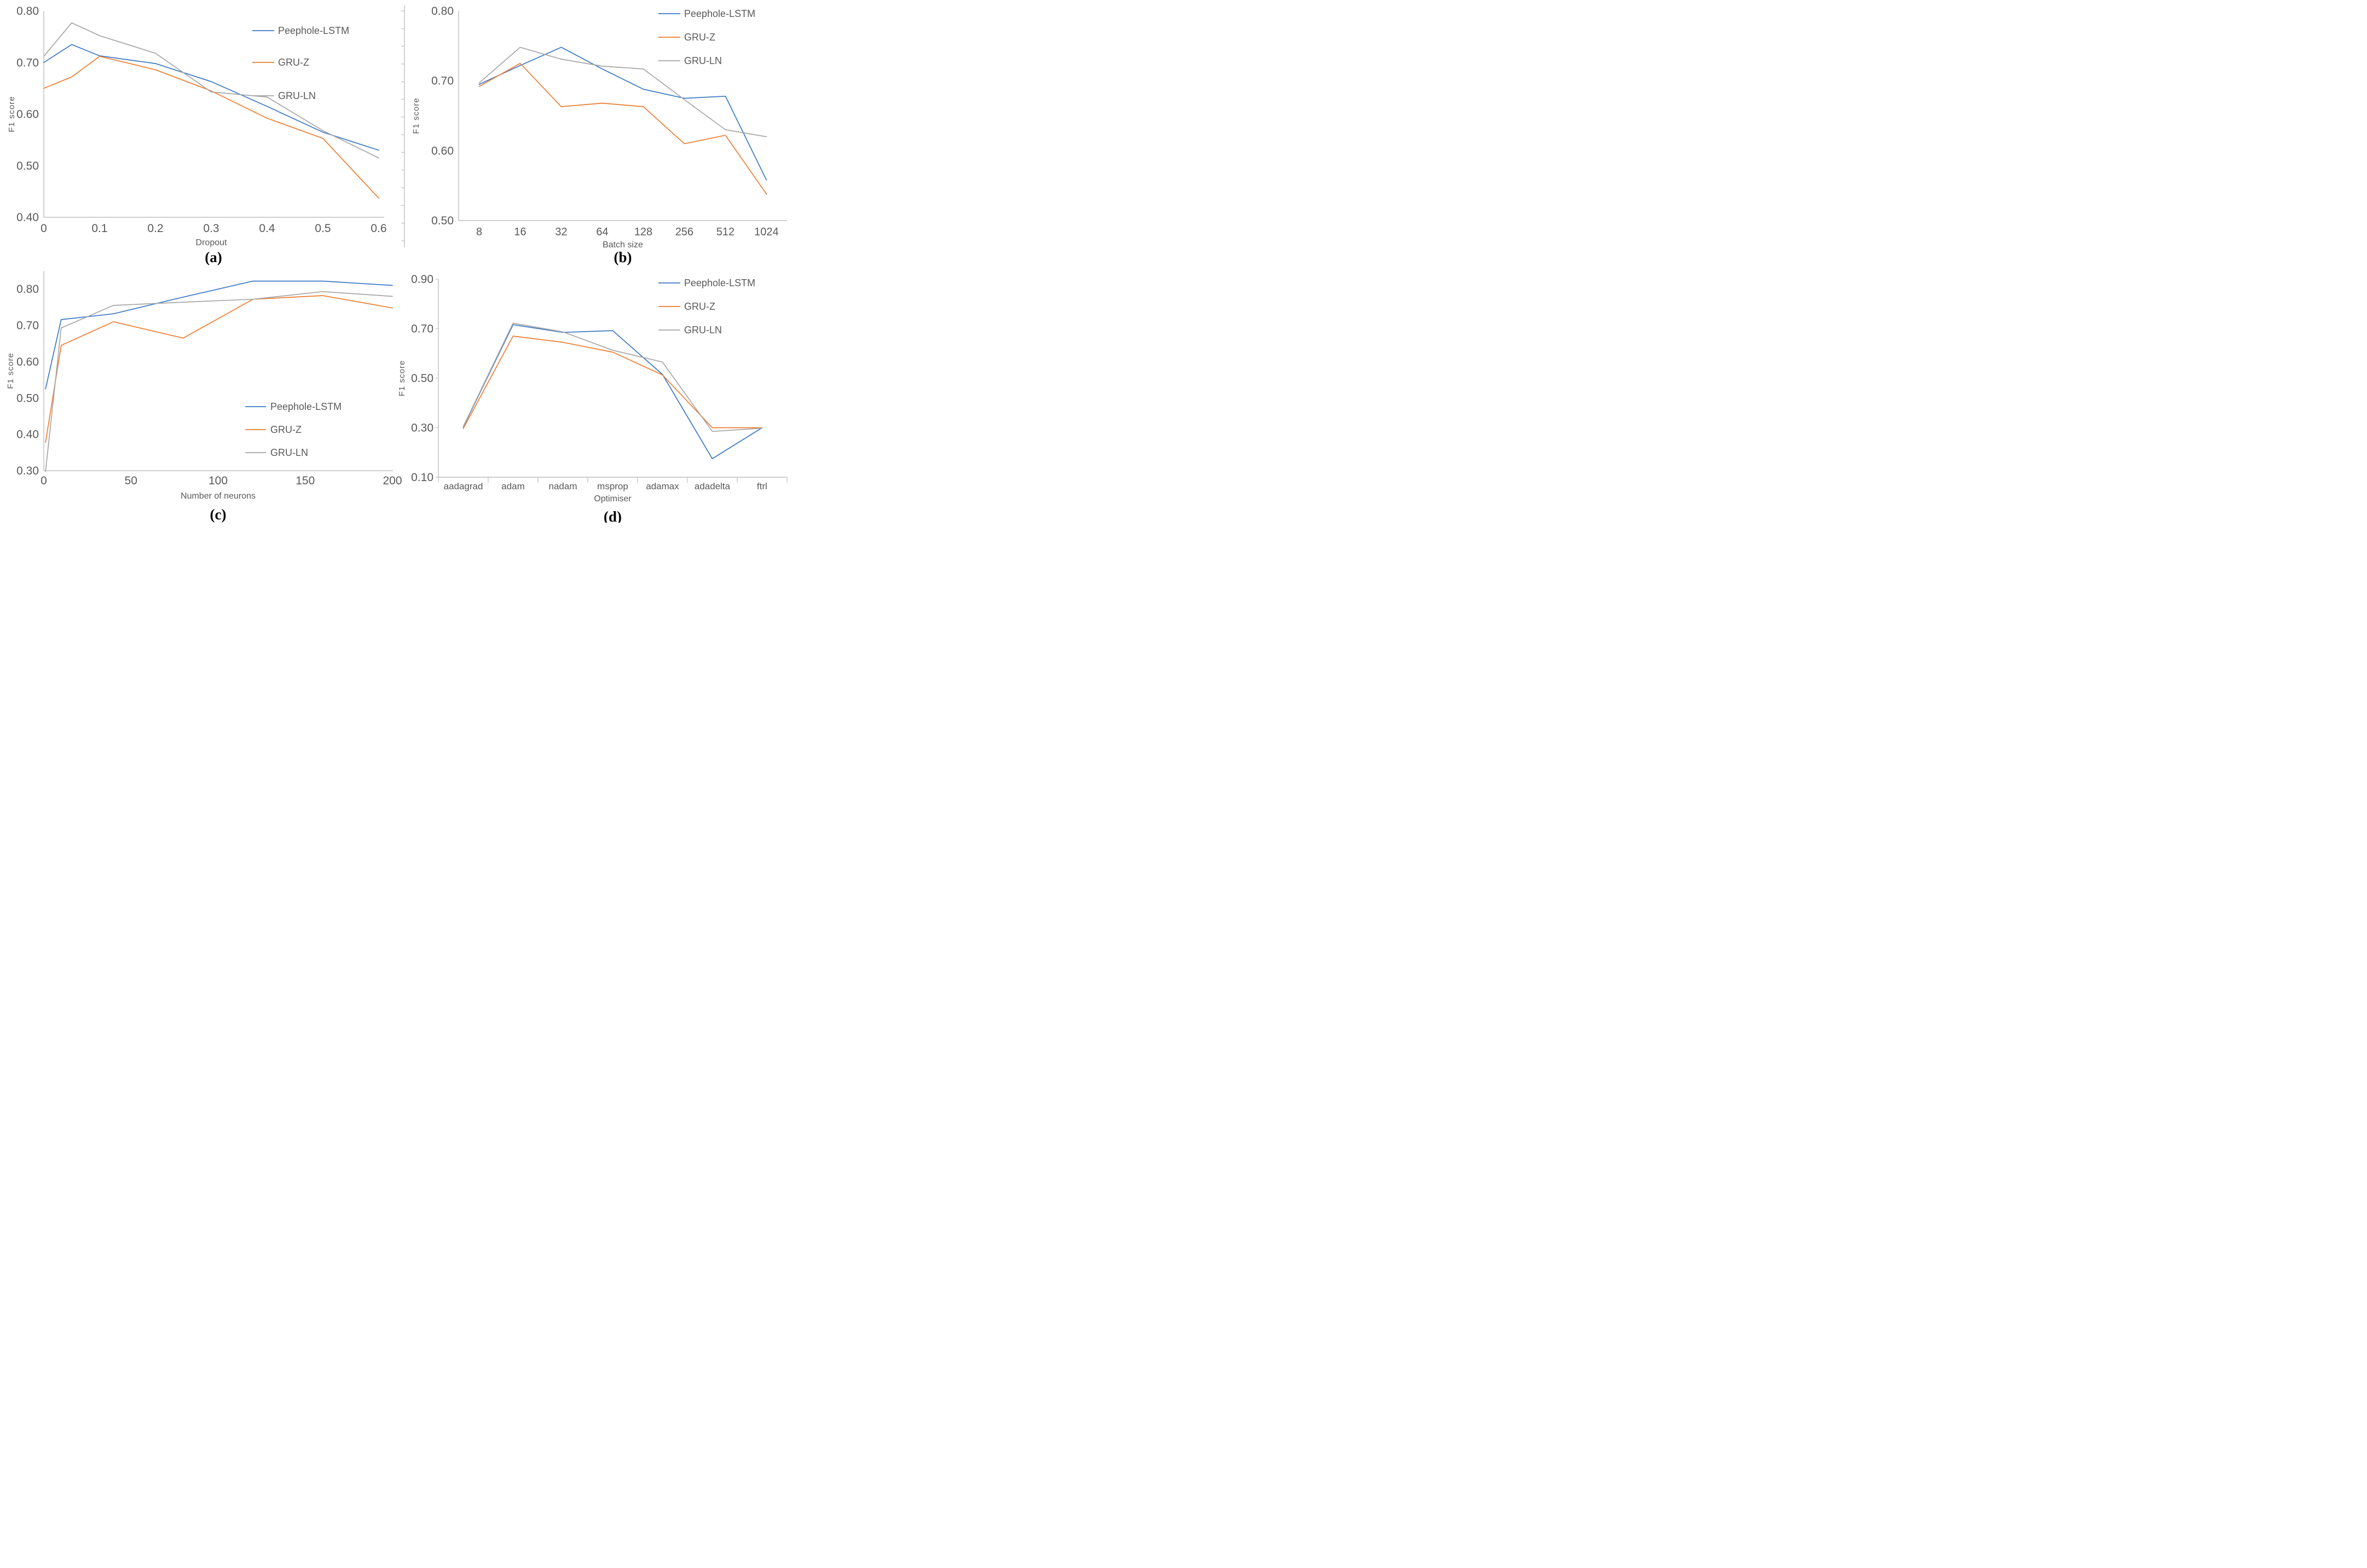 This screenshot has width=2367, height=1568. Describe the element at coordinates (305, 481) in the screenshot. I see `svg-text: 150` at that location.